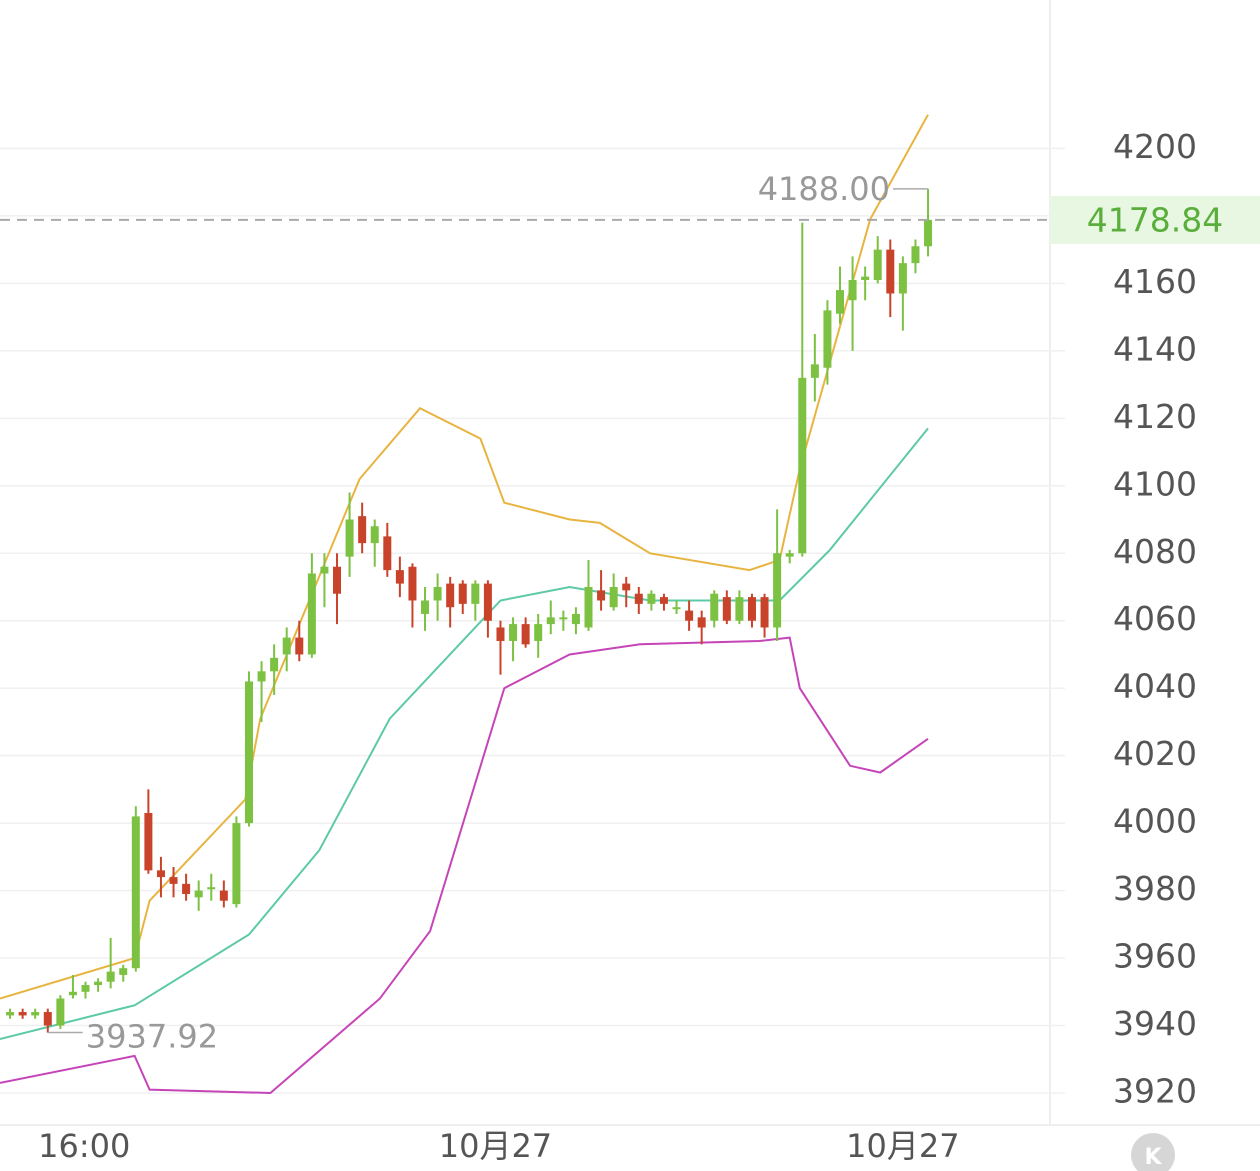  Describe the element at coordinates (1155, 618) in the screenshot. I see `y-tick-label: 4060` at that location.